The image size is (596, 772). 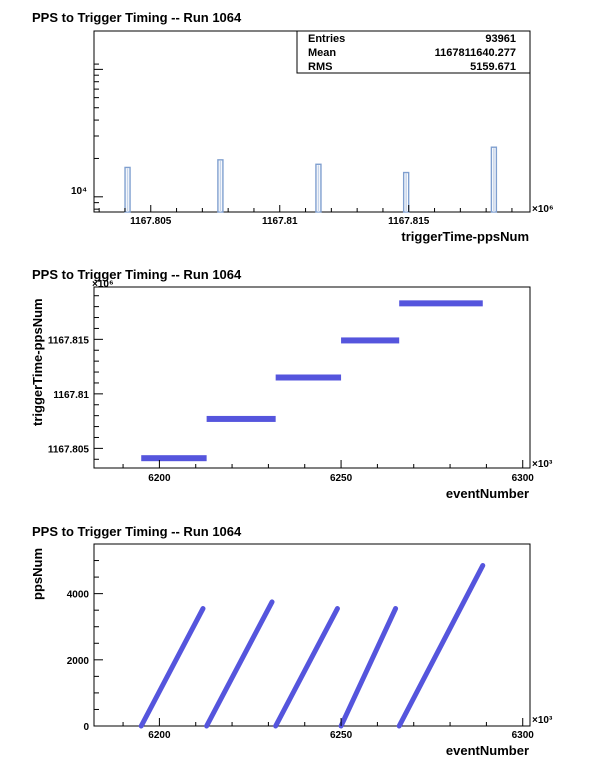 I want to click on scatter-time-title: PPS to Trigger Timing -- Run 1064, so click(x=137, y=274).